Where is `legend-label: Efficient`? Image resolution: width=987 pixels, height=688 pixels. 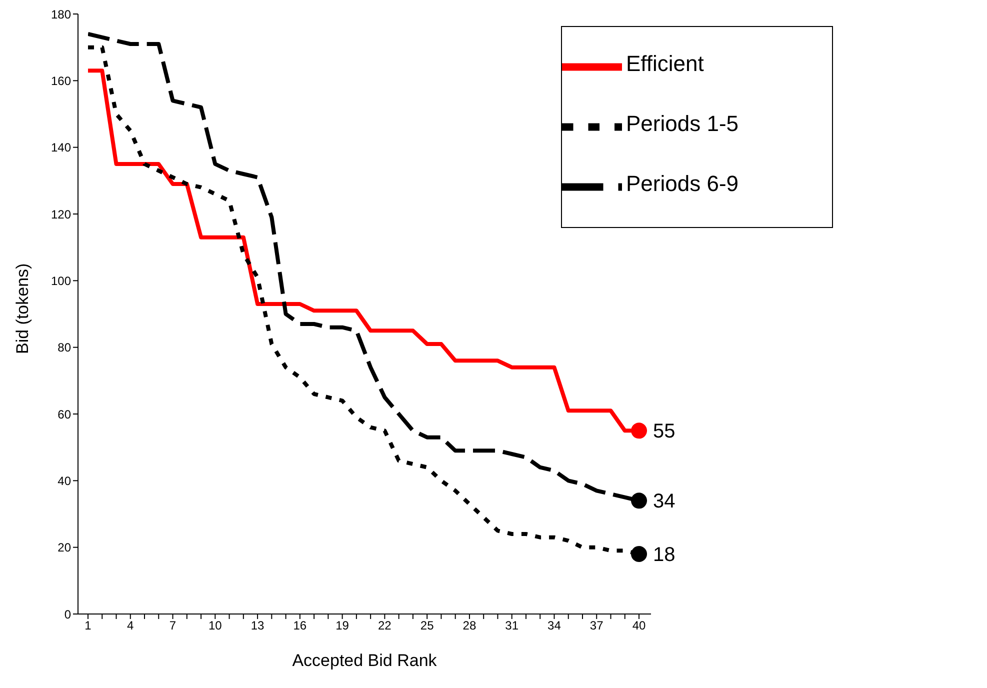 legend-label: Efficient is located at coordinates (665, 63).